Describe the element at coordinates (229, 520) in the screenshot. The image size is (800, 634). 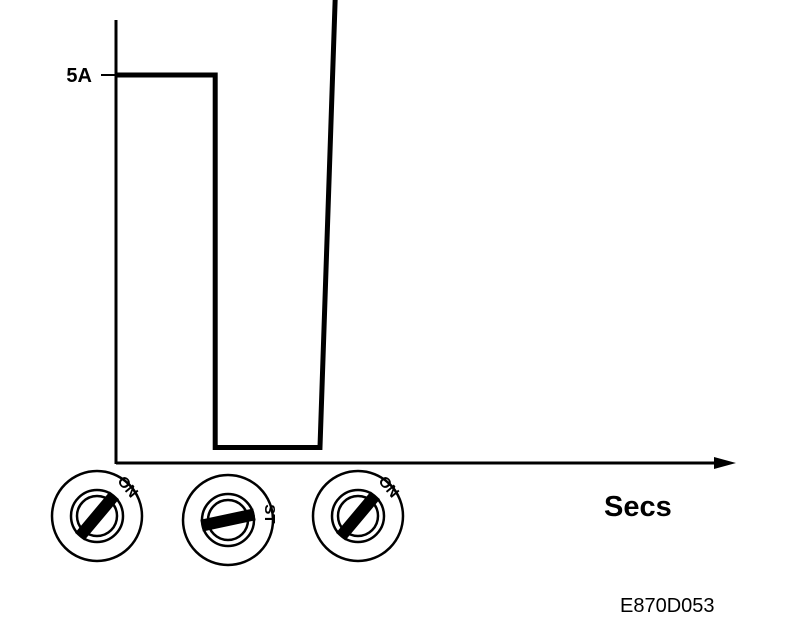
I see `ignition-key-start-icon: ST` at that location.